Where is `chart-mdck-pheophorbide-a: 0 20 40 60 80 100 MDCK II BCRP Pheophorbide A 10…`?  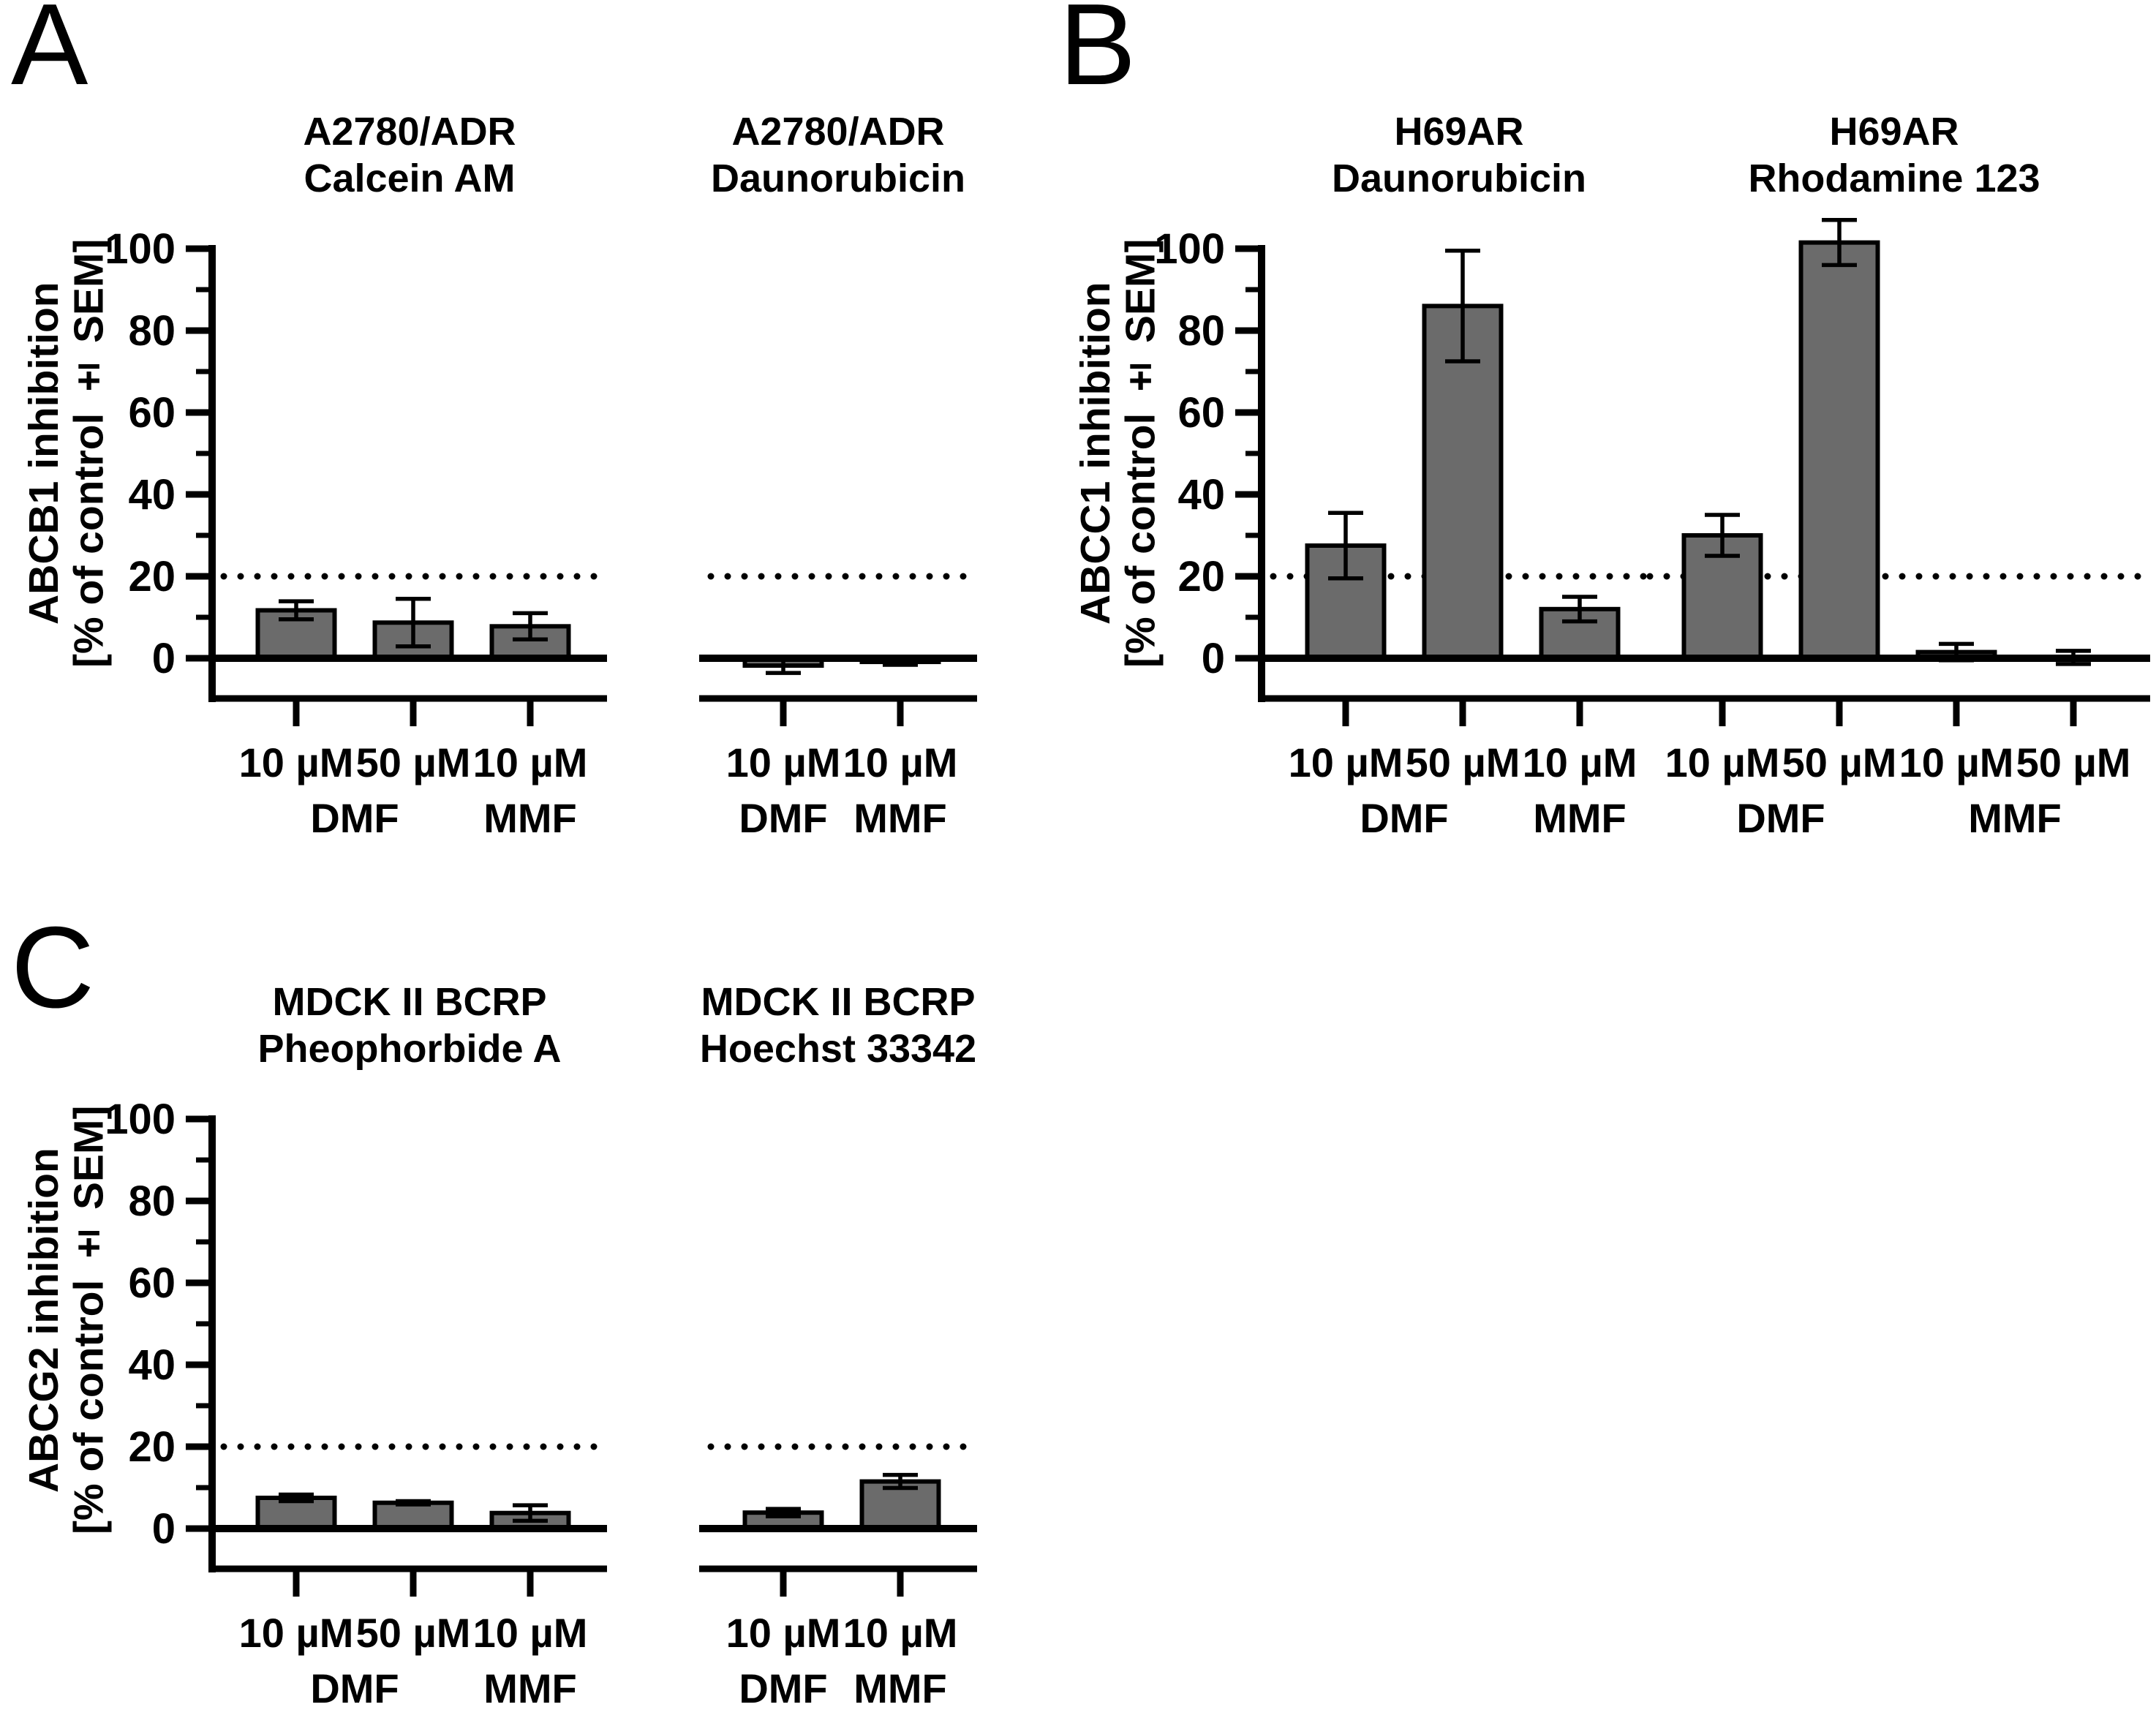
chart-mdck-pheophorbide-a: 0 20 40 60 80 100 MDCK II BCRP Pheophorbide A 10… is located at coordinates (354, 1349).